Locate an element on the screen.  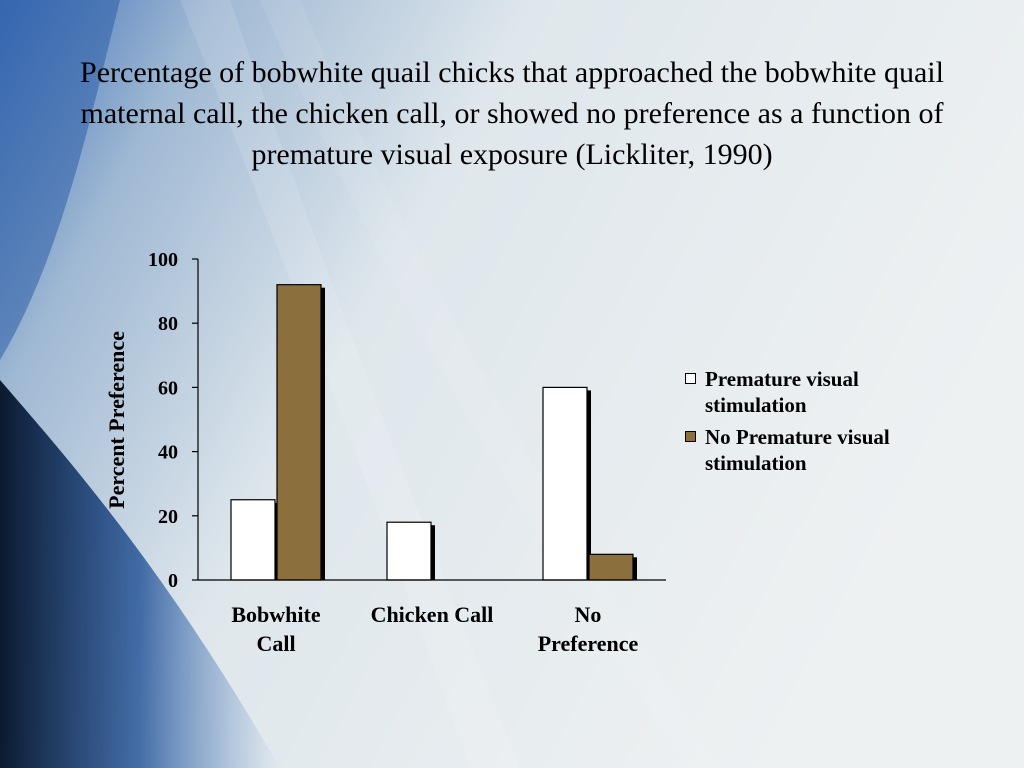
legend-item-1: Premature visual stimulation is located at coordinates (833, 392).